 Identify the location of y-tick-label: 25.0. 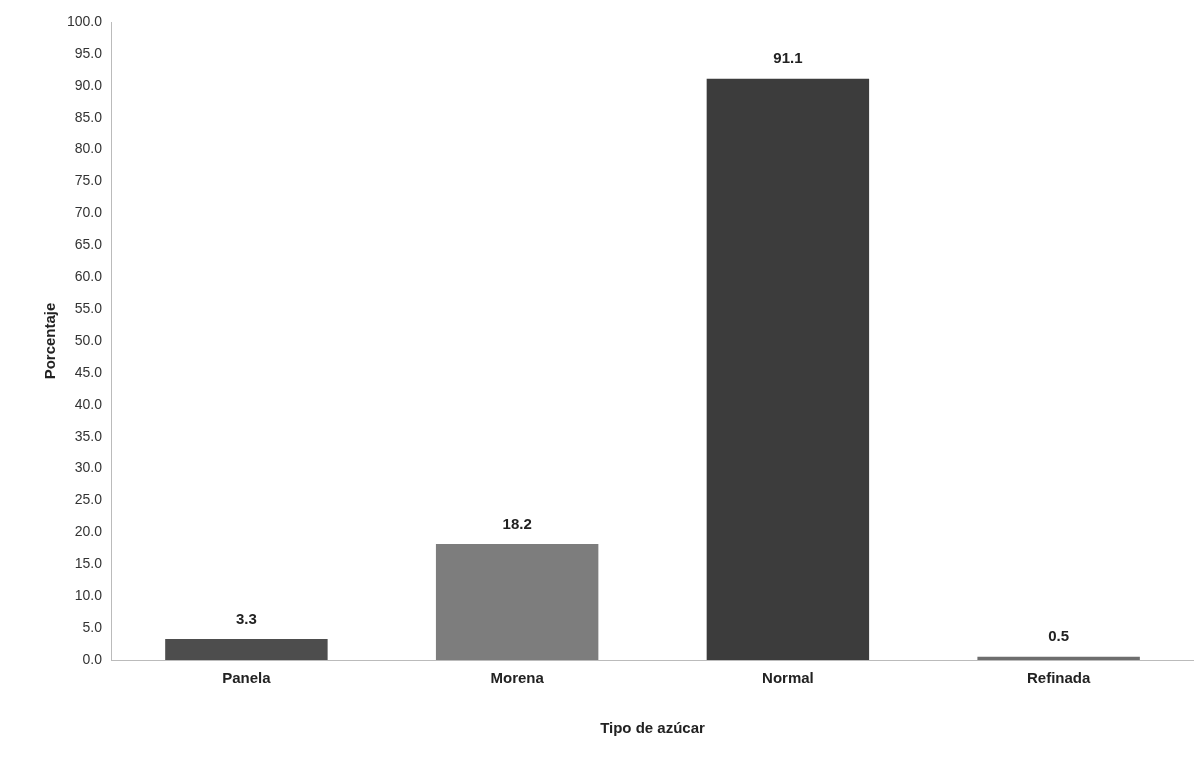
(88, 499).